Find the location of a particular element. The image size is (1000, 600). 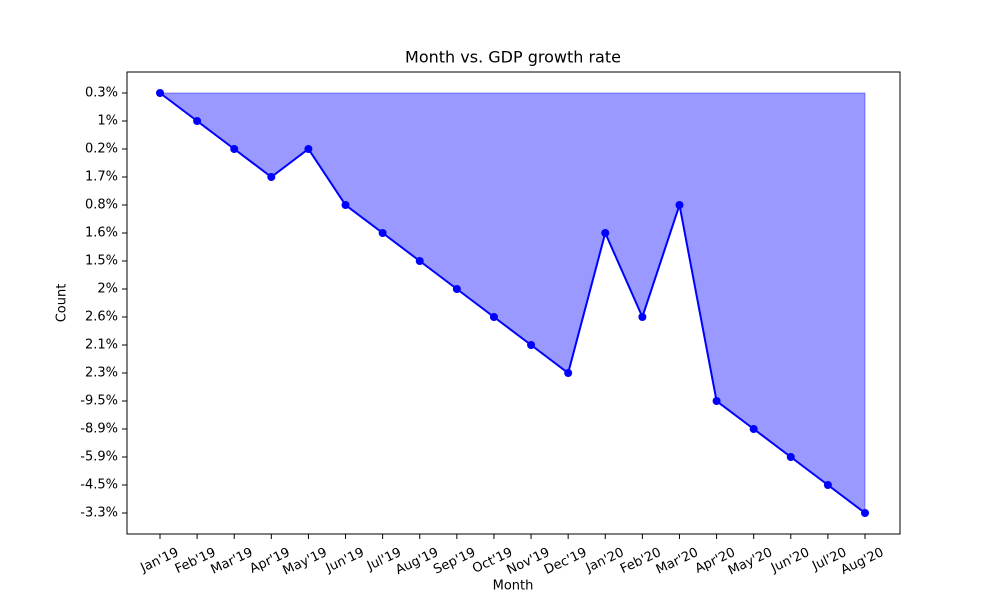

y-tick-label: 0.3% is located at coordinates (101, 93).